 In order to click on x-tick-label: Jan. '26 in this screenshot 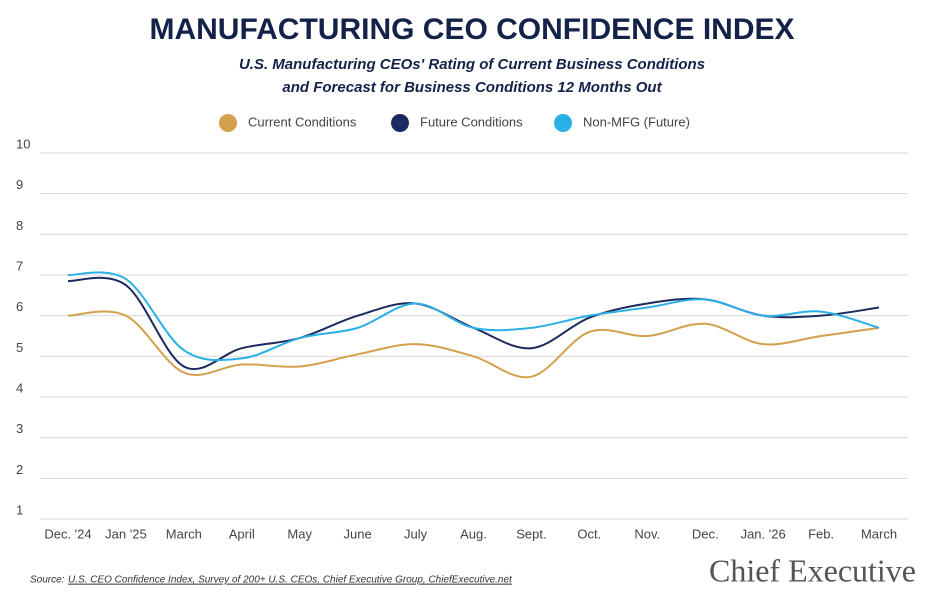, I will do `click(763, 533)`.